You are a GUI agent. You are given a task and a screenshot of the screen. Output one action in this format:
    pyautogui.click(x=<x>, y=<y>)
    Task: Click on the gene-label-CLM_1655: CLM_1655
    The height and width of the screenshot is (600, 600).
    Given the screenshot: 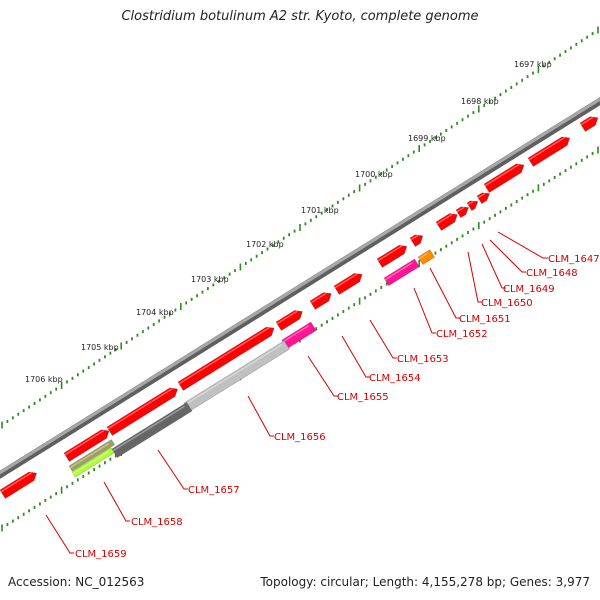 What is the action you would take?
    pyautogui.click(x=363, y=397)
    